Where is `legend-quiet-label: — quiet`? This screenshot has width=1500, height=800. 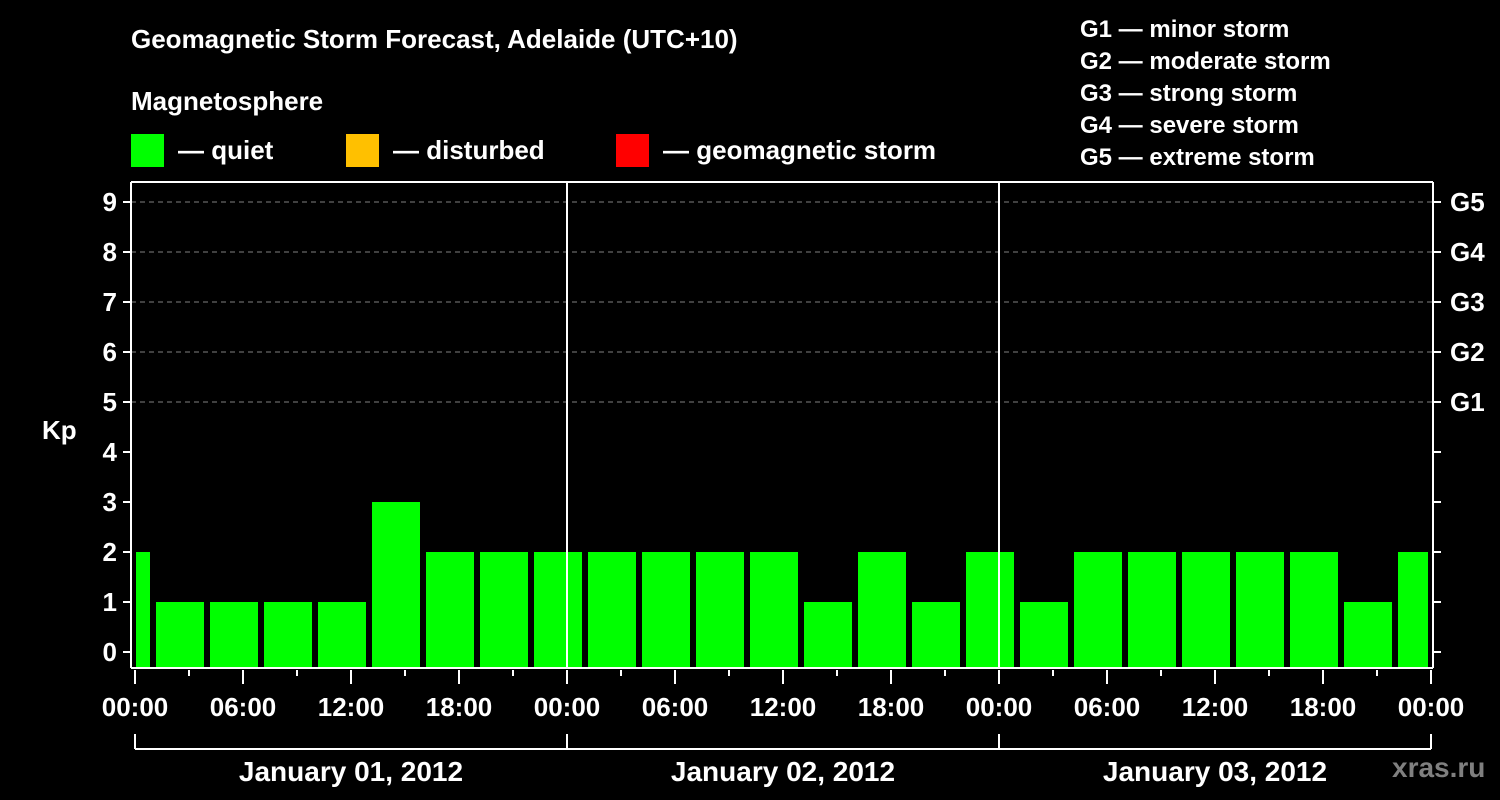
legend-quiet-label: — quiet is located at coordinates (226, 149).